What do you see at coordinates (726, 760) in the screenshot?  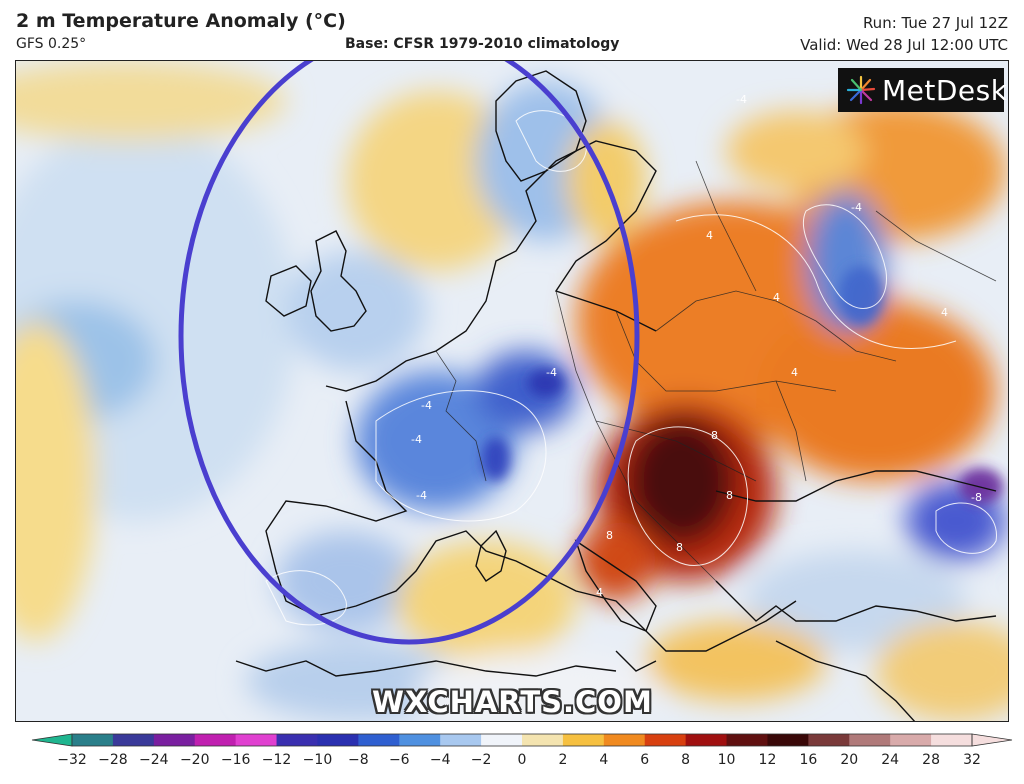 I see `colorbar-tick-label: 10` at bounding box center [726, 760].